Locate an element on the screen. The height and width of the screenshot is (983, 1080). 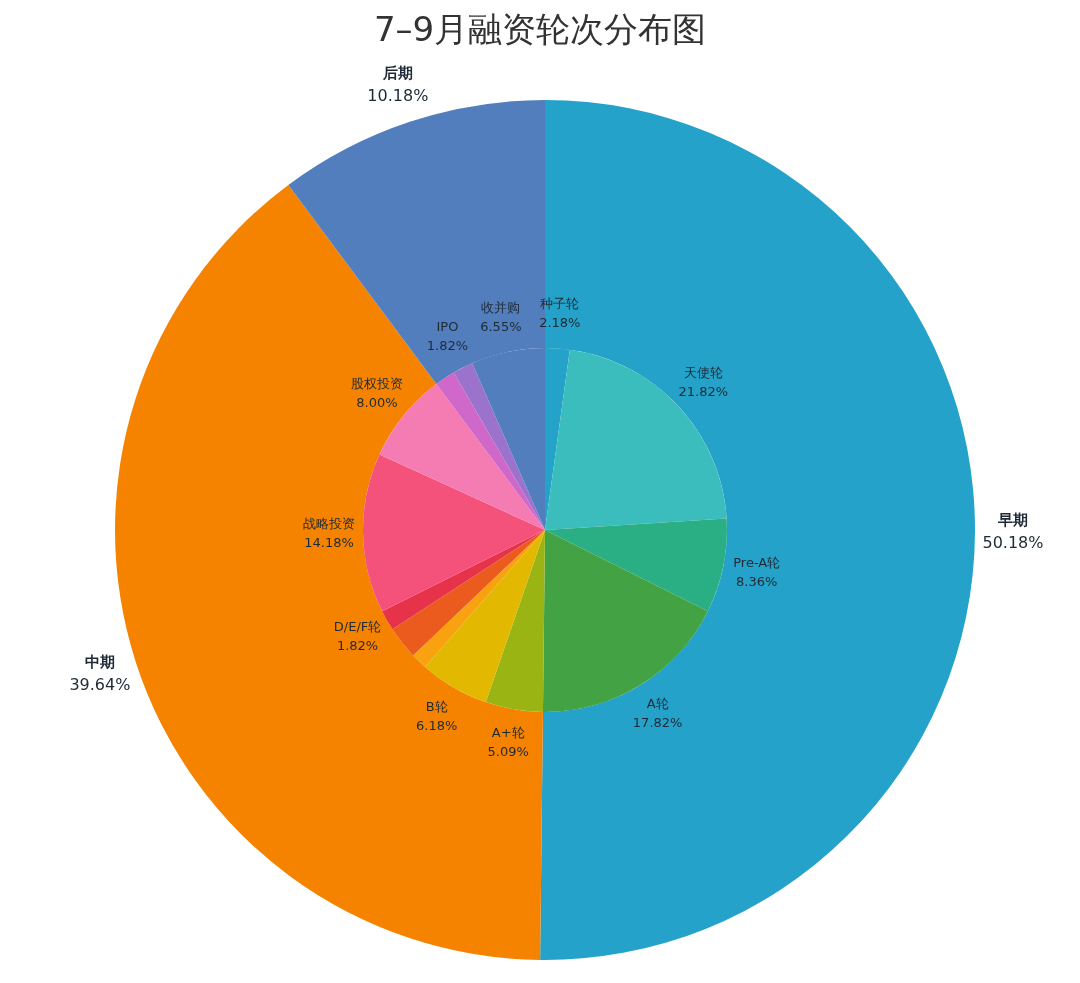
slice-label: Pre-A轮 is located at coordinates (757, 562).